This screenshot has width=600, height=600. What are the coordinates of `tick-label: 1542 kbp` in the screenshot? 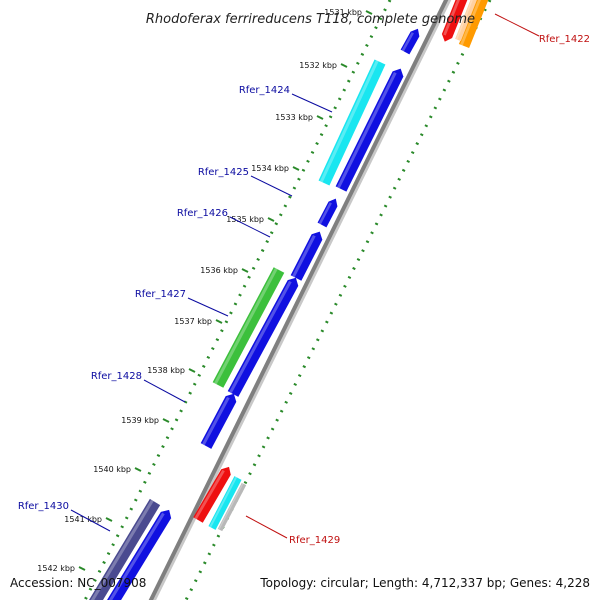 It's located at (56, 568).